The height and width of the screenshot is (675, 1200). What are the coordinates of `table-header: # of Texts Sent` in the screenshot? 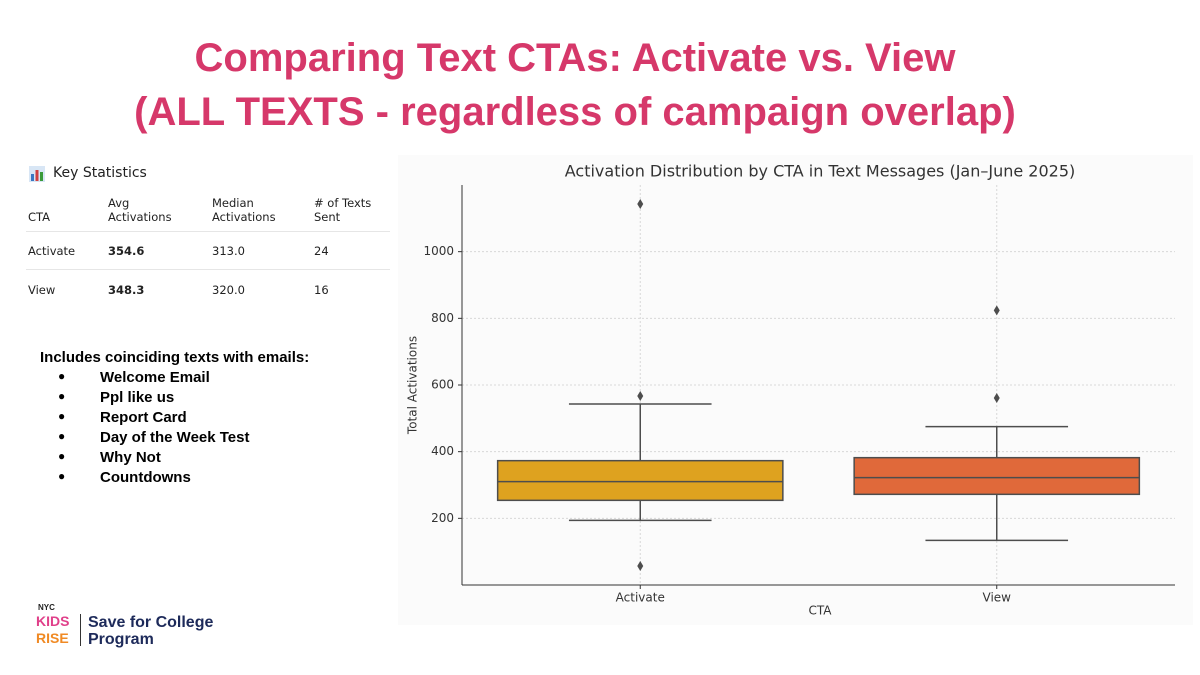 It's located at (343, 210).